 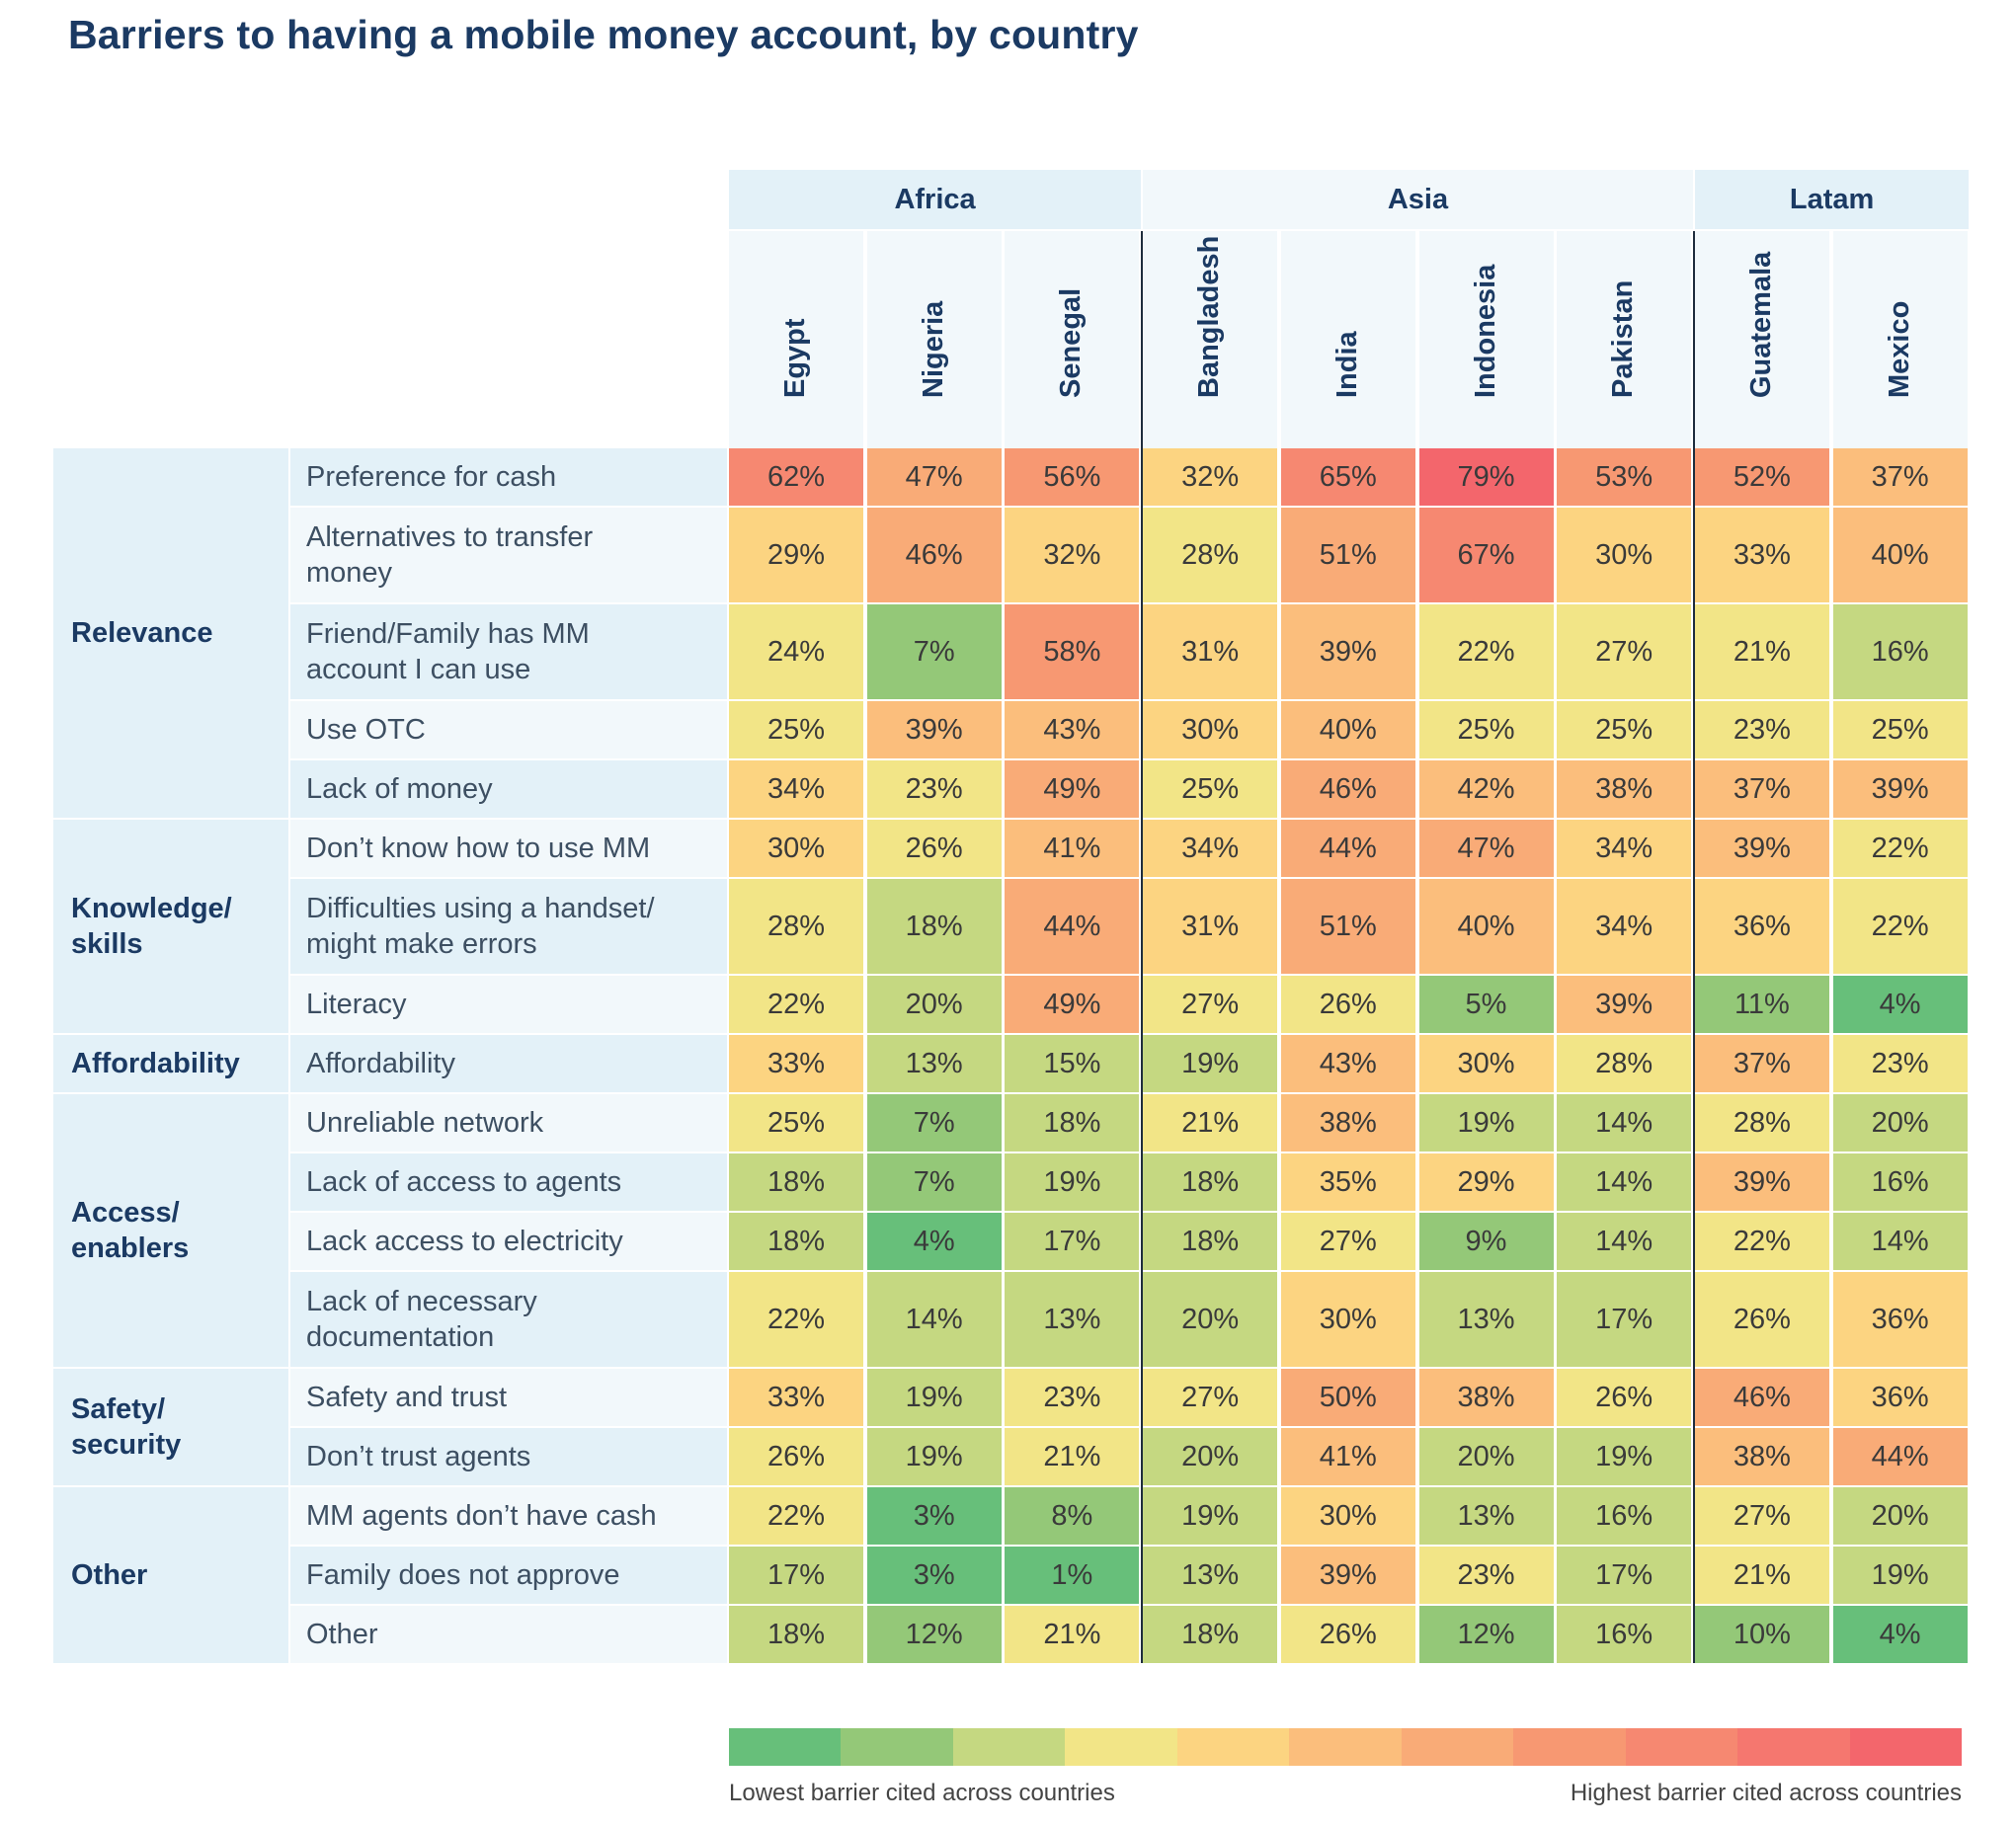 What do you see at coordinates (1762, 1634) in the screenshot?
I see `heat-cell: 10%` at bounding box center [1762, 1634].